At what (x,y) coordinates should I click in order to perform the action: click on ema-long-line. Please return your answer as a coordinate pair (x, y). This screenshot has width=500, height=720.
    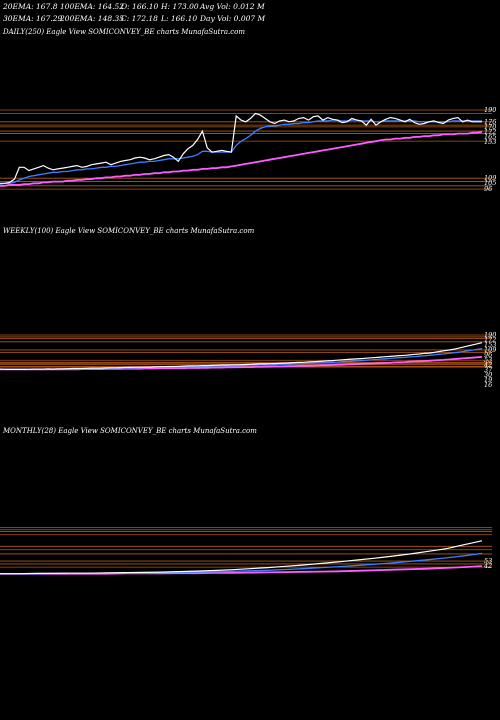
    Looking at the image, I should click on (241, 159).